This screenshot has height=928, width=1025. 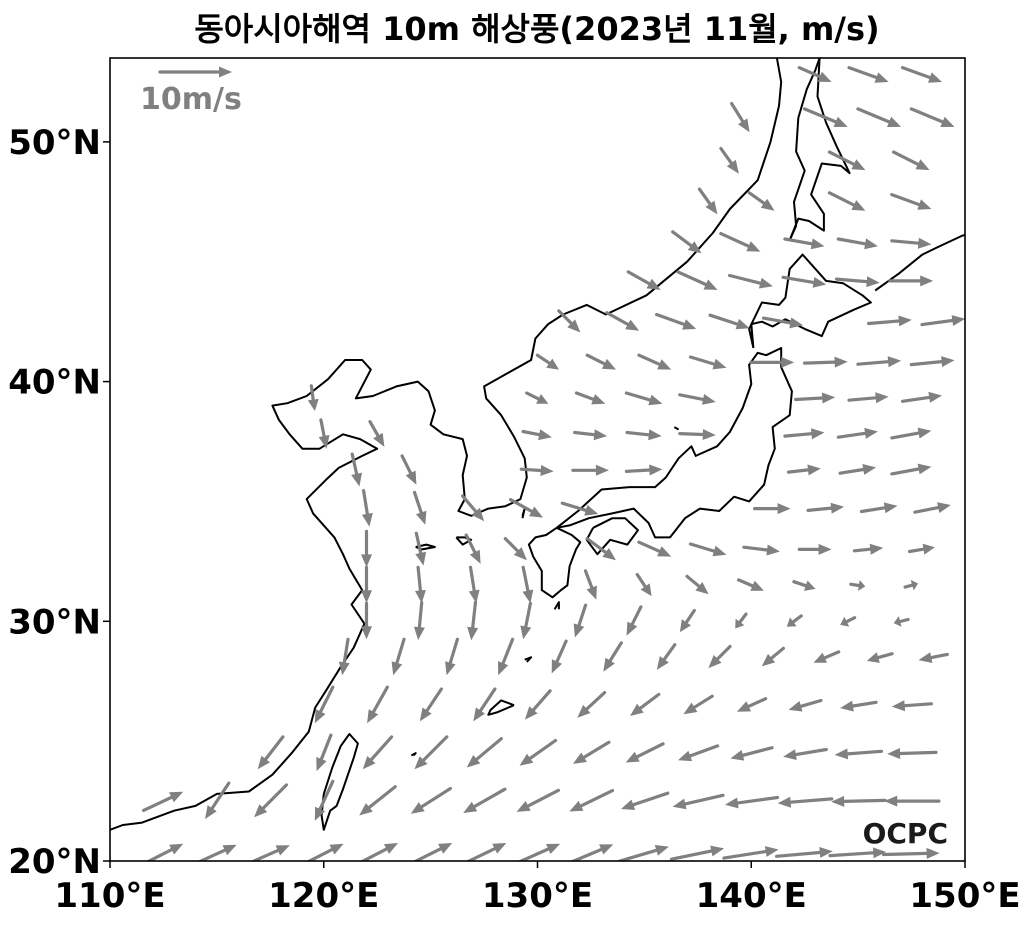 I want to click on y-tick-label: 30°N, so click(x=54, y=622).